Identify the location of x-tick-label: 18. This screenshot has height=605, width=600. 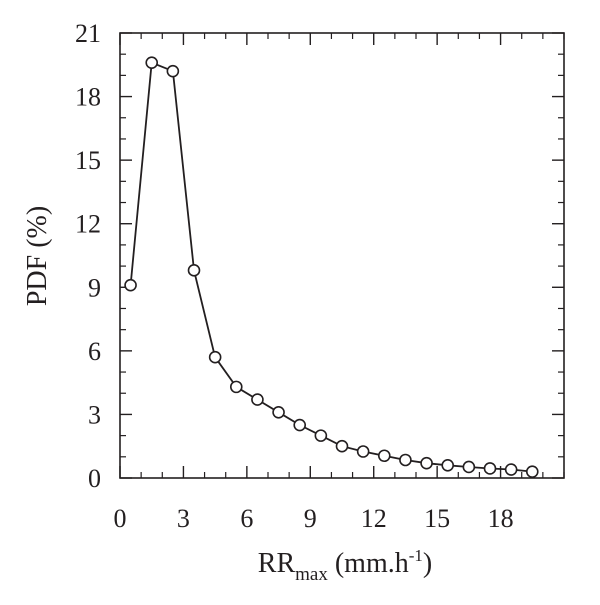
(501, 518).